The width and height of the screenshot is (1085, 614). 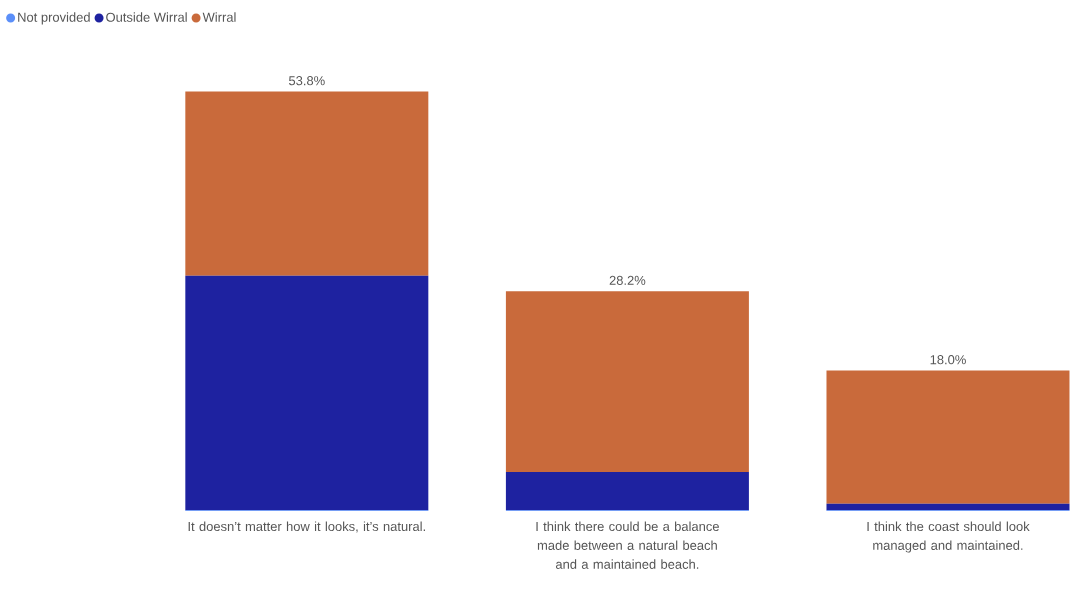 What do you see at coordinates (219, 17) in the screenshot?
I see `legend-label: Wirral` at bounding box center [219, 17].